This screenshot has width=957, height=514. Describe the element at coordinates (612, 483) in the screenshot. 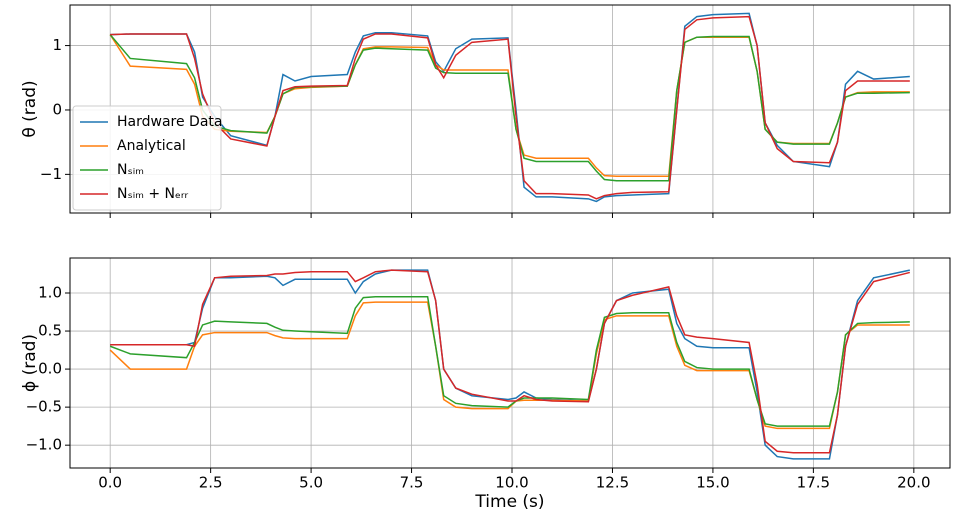

I see `x-tick-label: 12.5` at that location.